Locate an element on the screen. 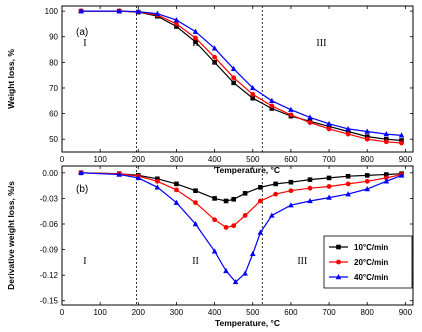 The height and width of the screenshot is (332, 422). legend-entry: 40°C/min is located at coordinates (371, 277).